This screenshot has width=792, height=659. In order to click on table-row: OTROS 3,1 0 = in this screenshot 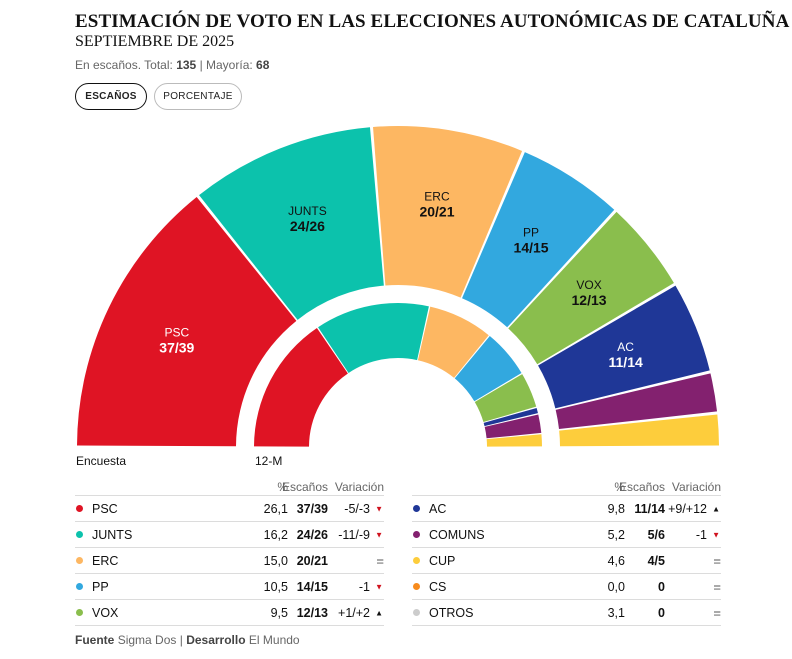, I will do `click(566, 612)`.